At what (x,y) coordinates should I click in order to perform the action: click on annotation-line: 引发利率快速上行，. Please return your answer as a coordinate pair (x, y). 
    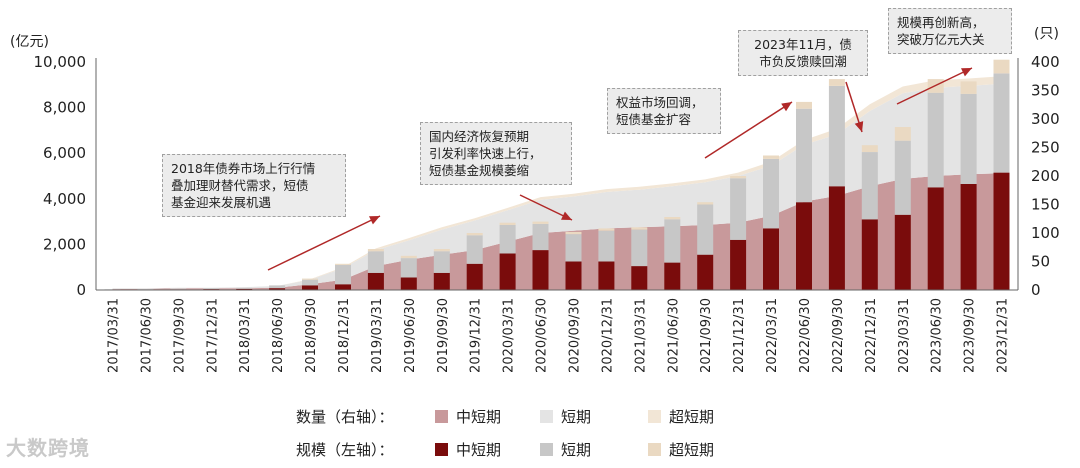
    Looking at the image, I should click on (485, 153).